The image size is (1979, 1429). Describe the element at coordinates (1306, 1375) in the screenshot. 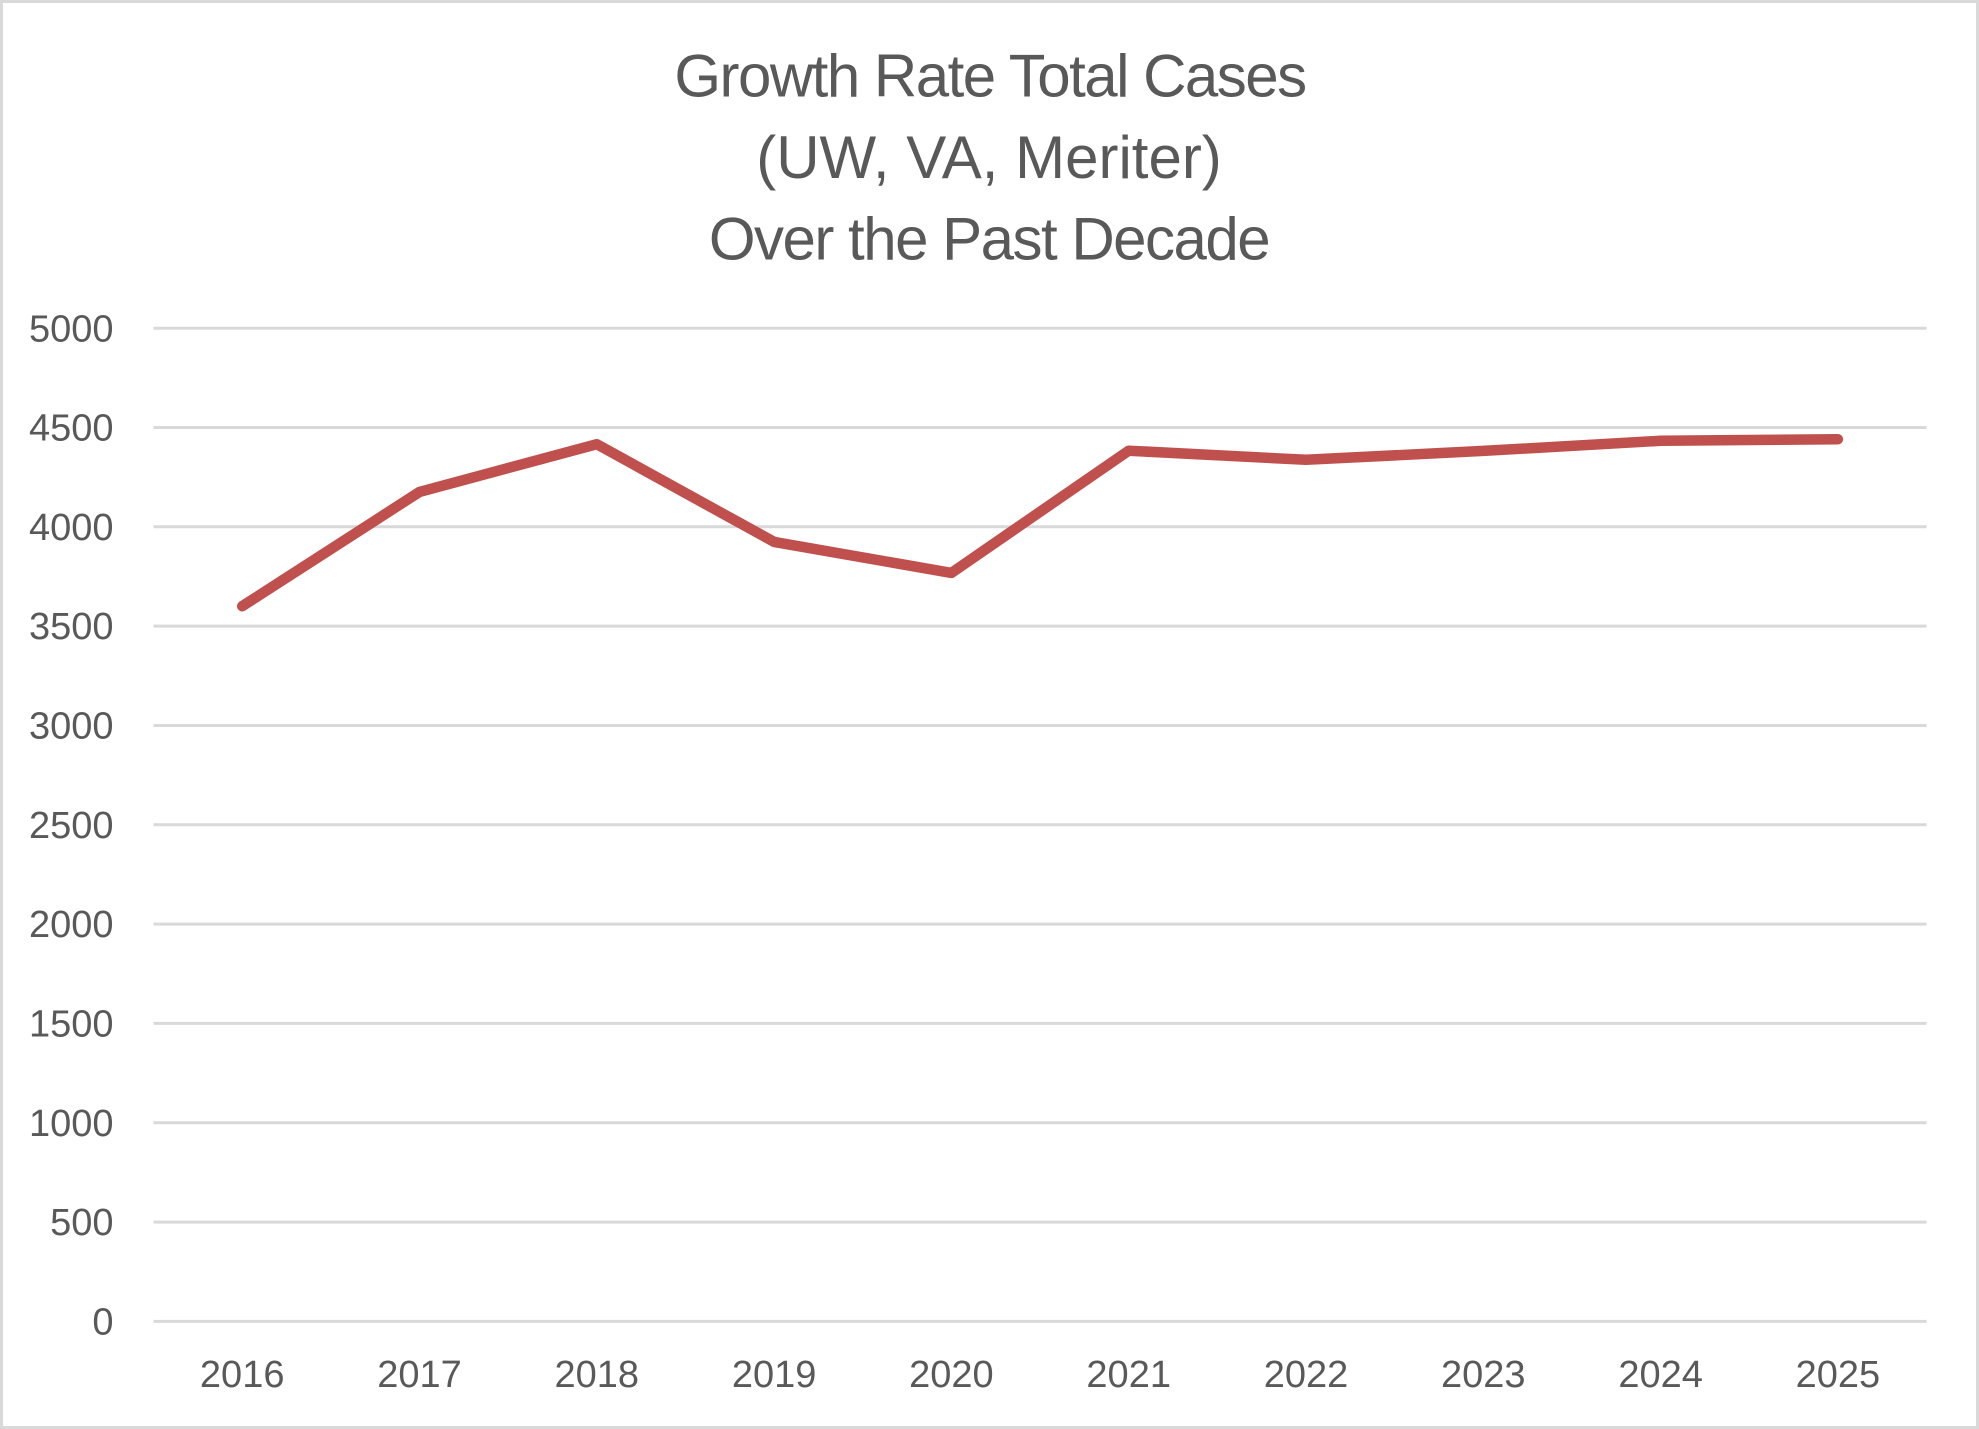

I see `svg-text: 2022` at that location.